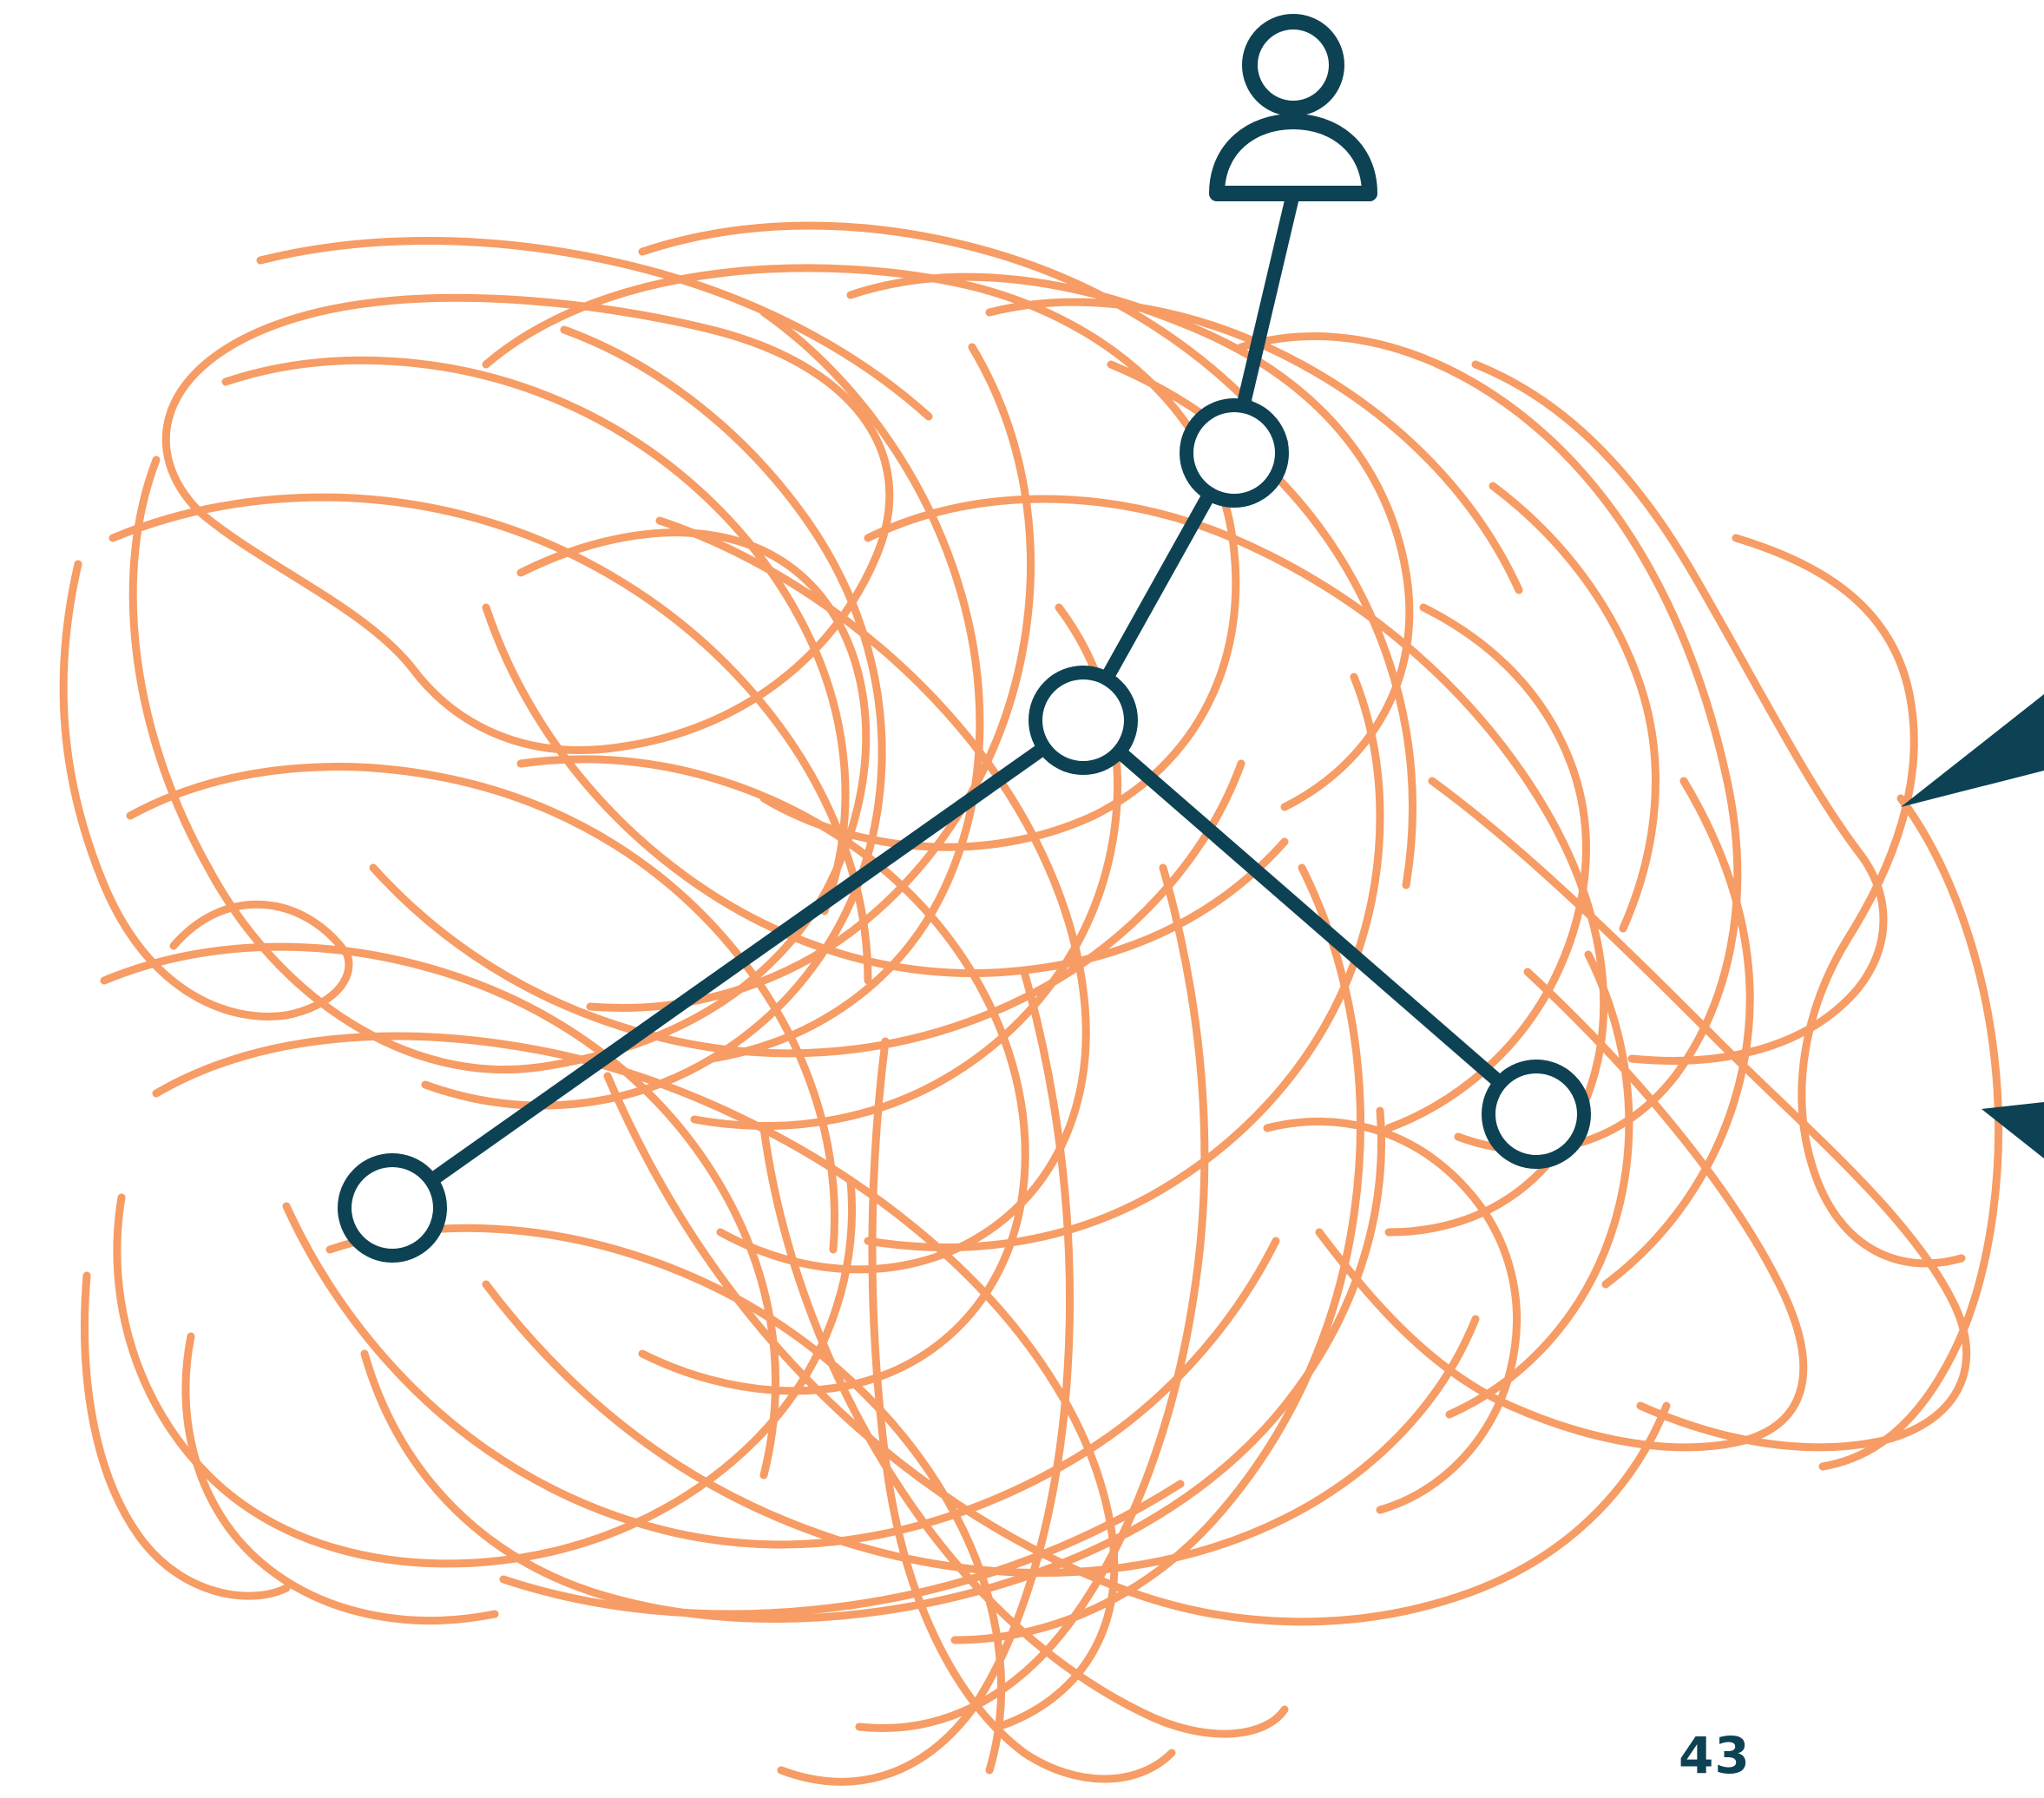 The height and width of the screenshot is (1798, 2044). I want to click on node-hub-center, so click(1083, 720).